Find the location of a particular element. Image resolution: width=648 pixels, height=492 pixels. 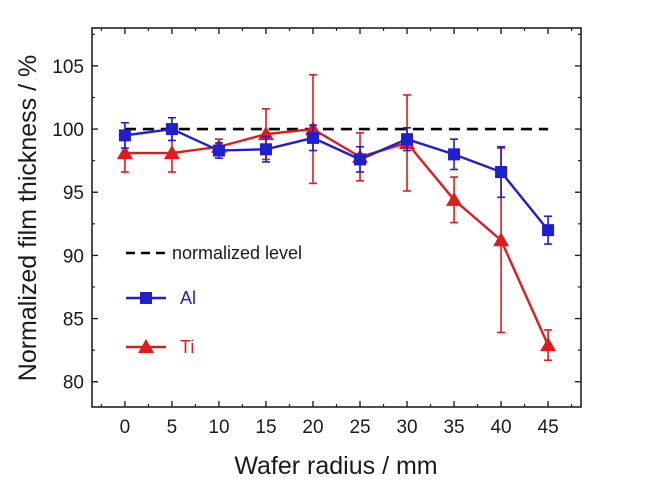

x-tick-label: 0 is located at coordinates (125, 427).